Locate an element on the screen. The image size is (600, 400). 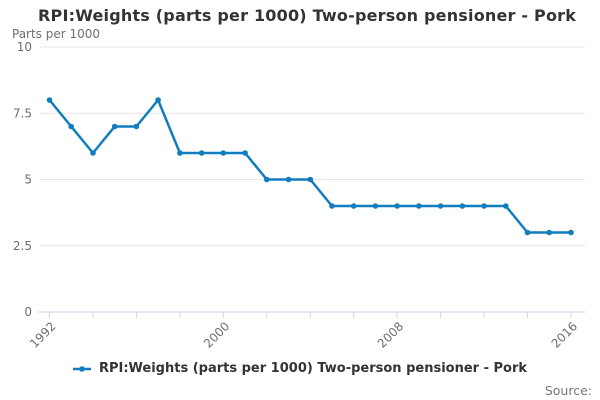
x-tick-label: 1992 is located at coordinates (42, 334).